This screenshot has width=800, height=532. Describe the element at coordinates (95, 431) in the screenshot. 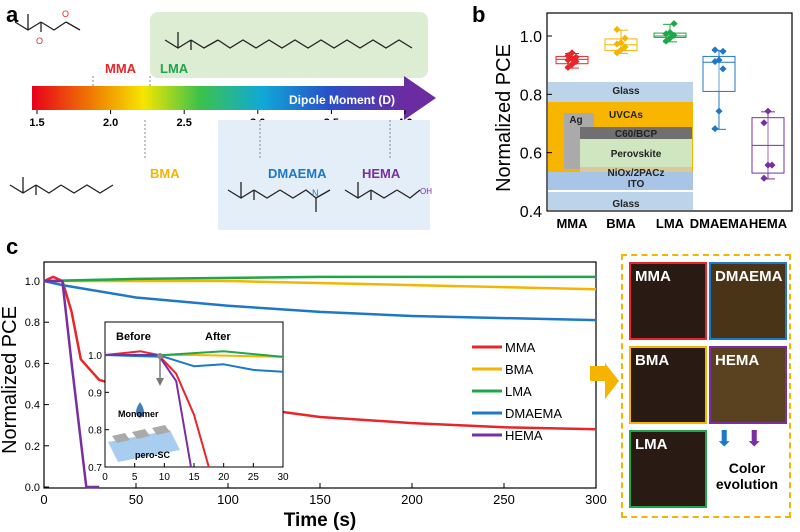

I see `inset-ytick-label: 0.8` at that location.